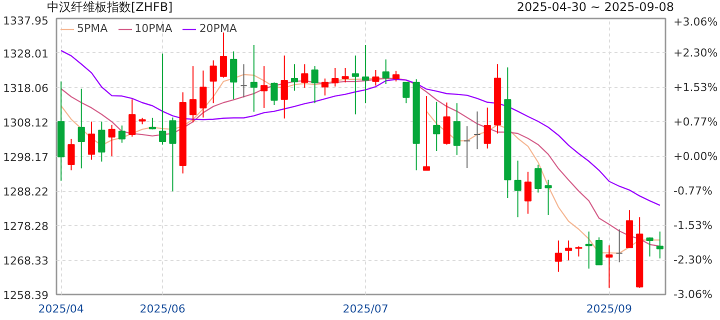 The image size is (720, 320). What do you see at coordinates (693, 225) in the screenshot?
I see `y2-tick-label: -1.53%` at bounding box center [693, 225].